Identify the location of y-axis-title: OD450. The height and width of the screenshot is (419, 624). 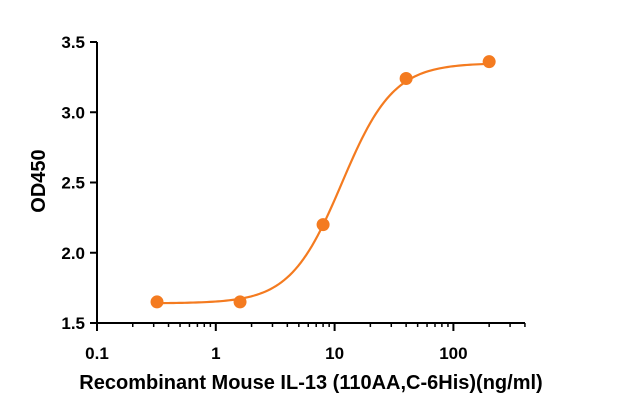
(39, 180).